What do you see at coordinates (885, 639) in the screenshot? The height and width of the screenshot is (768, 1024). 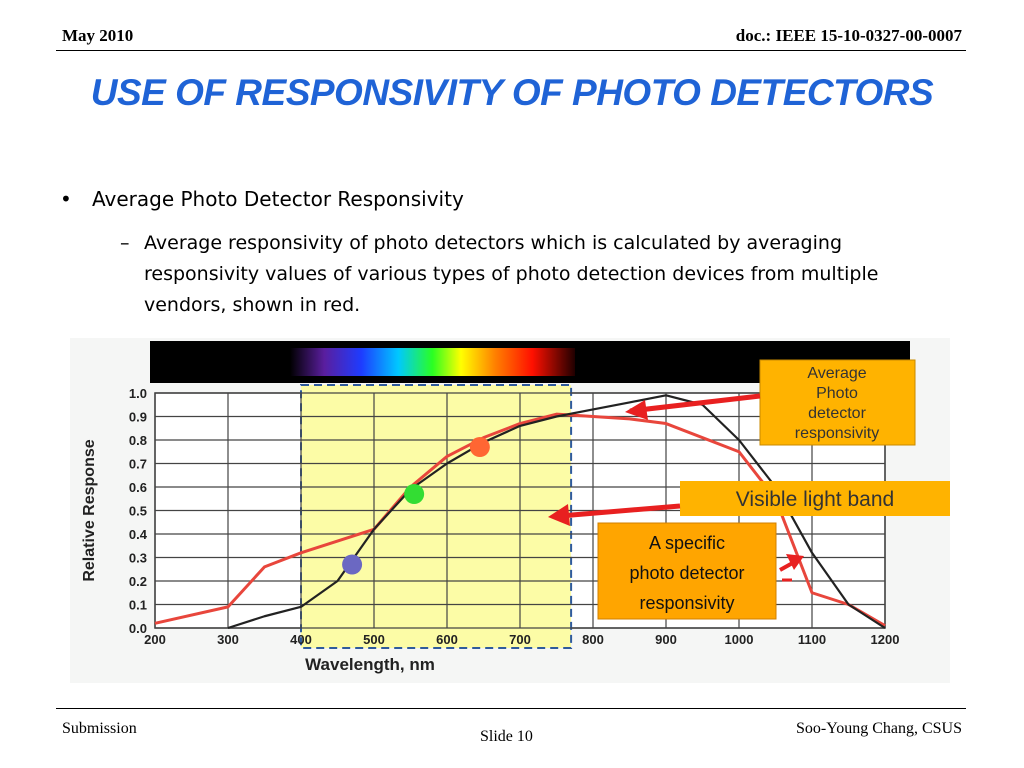 I see `x-tick-label: 1200` at bounding box center [885, 639].